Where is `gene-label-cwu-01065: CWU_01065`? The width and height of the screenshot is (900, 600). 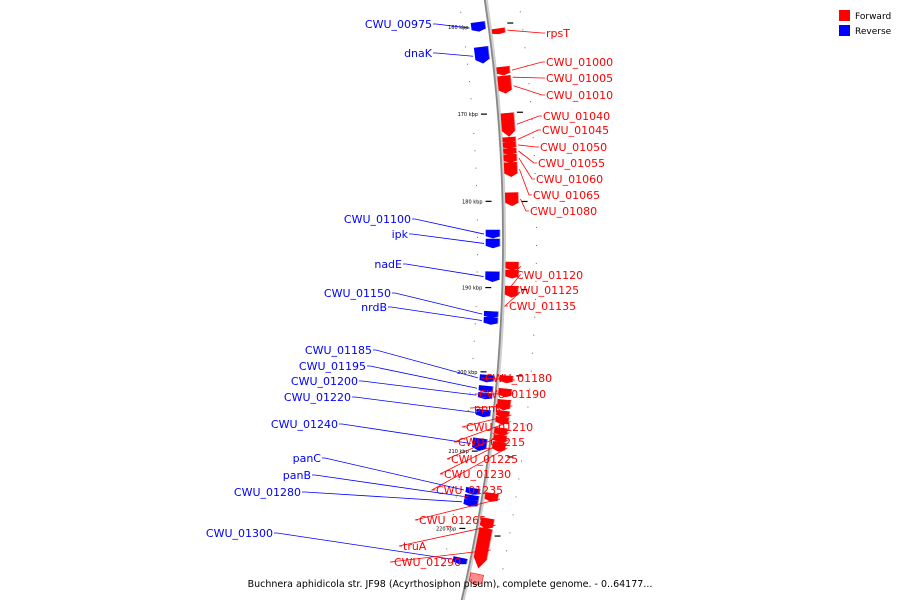 gene-label-cwu-01065: CWU_01065 is located at coordinates (566, 195).